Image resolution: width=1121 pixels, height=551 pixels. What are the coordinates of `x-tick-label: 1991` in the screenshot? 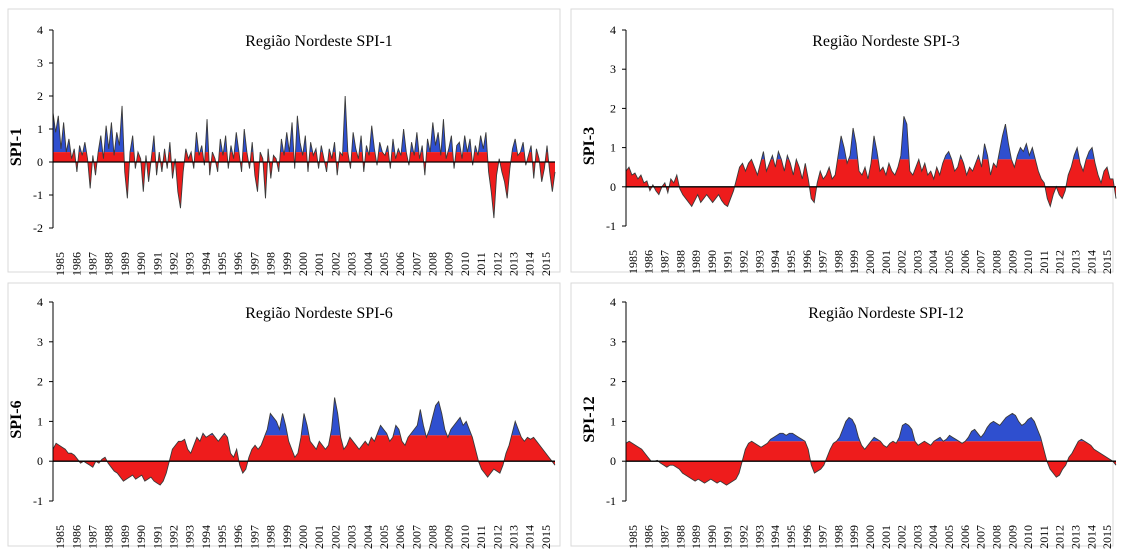 It's located at (728, 262).